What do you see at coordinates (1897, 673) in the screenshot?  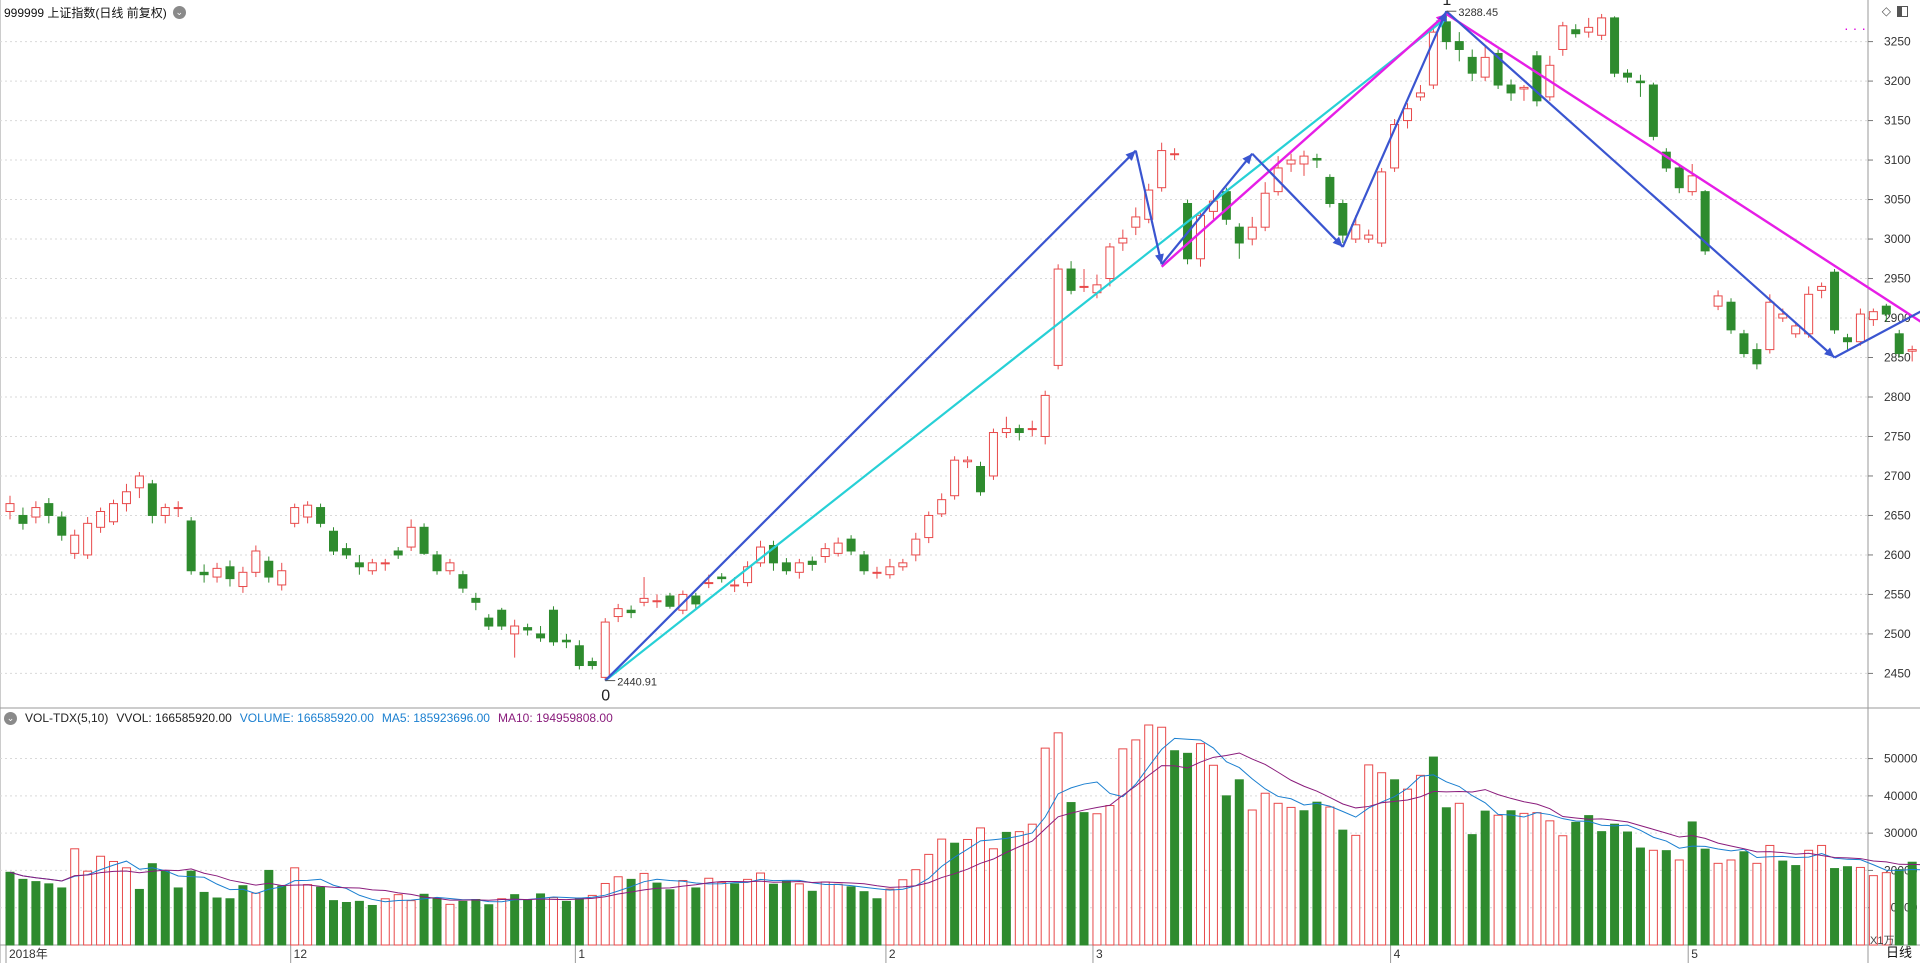 I see `price-tick-label: 2450` at bounding box center [1897, 673].